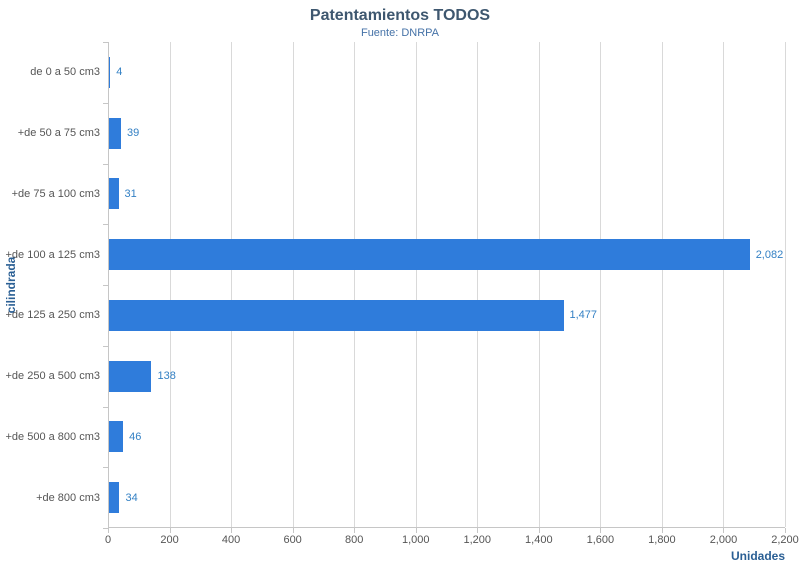 The width and height of the screenshot is (800, 571). Describe the element at coordinates (539, 540) in the screenshot. I see `x-tick-label: 1,400` at that location.